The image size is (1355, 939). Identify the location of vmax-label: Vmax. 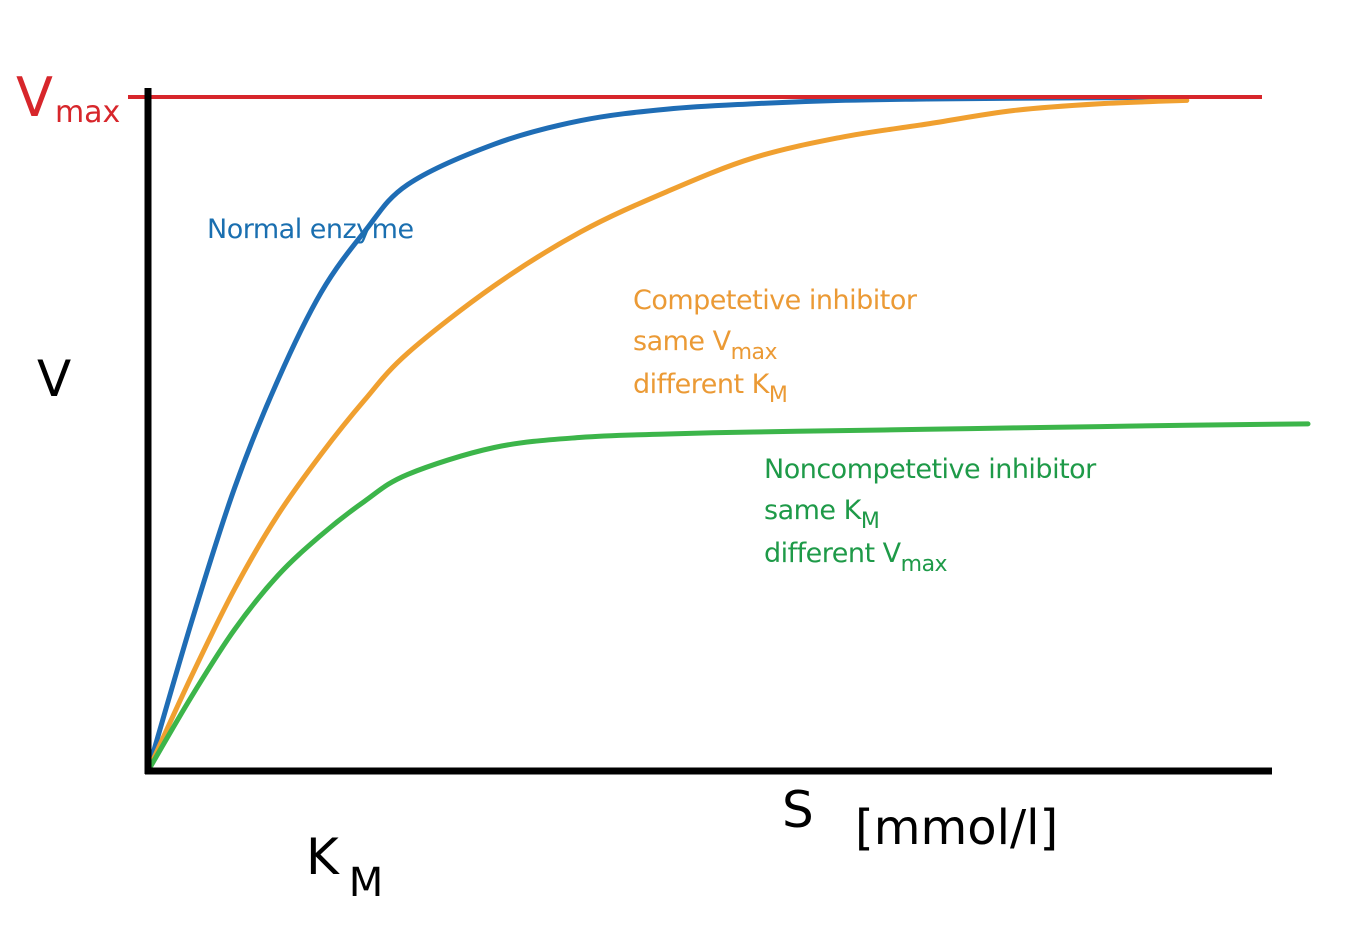
(68, 98).